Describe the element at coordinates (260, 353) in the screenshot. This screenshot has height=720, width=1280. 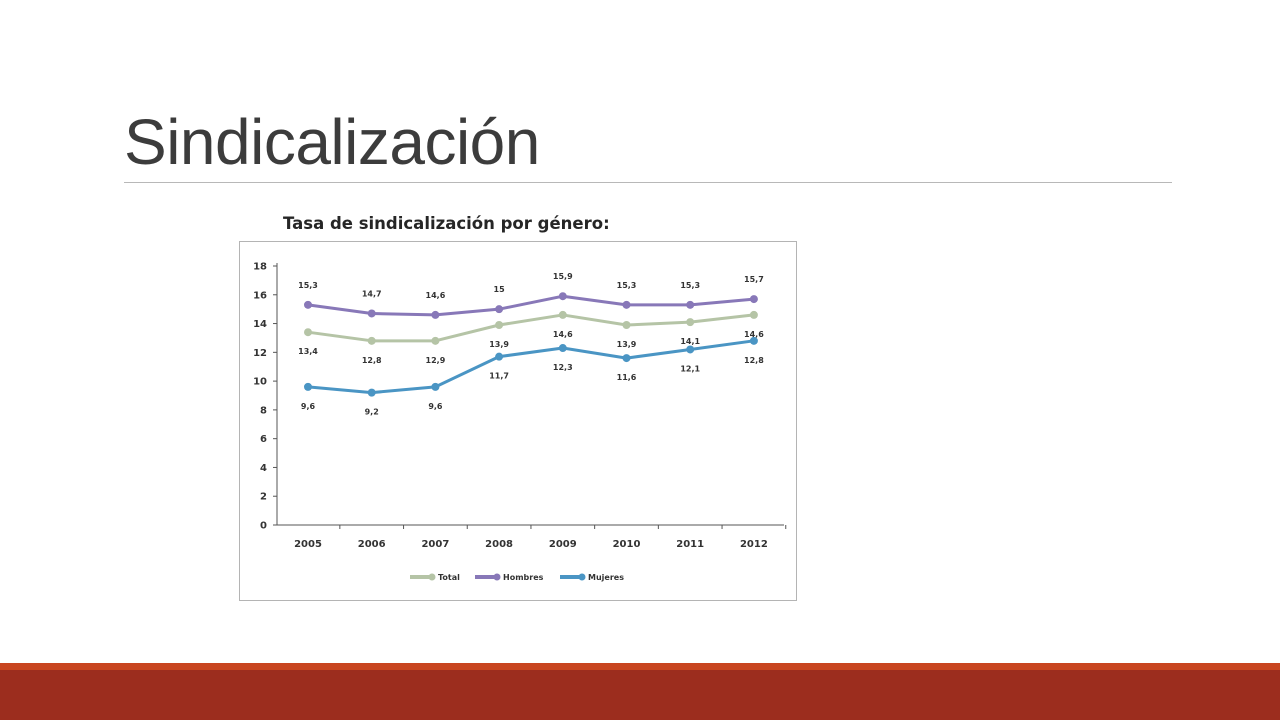
I see `y-tick-label: 12` at that location.